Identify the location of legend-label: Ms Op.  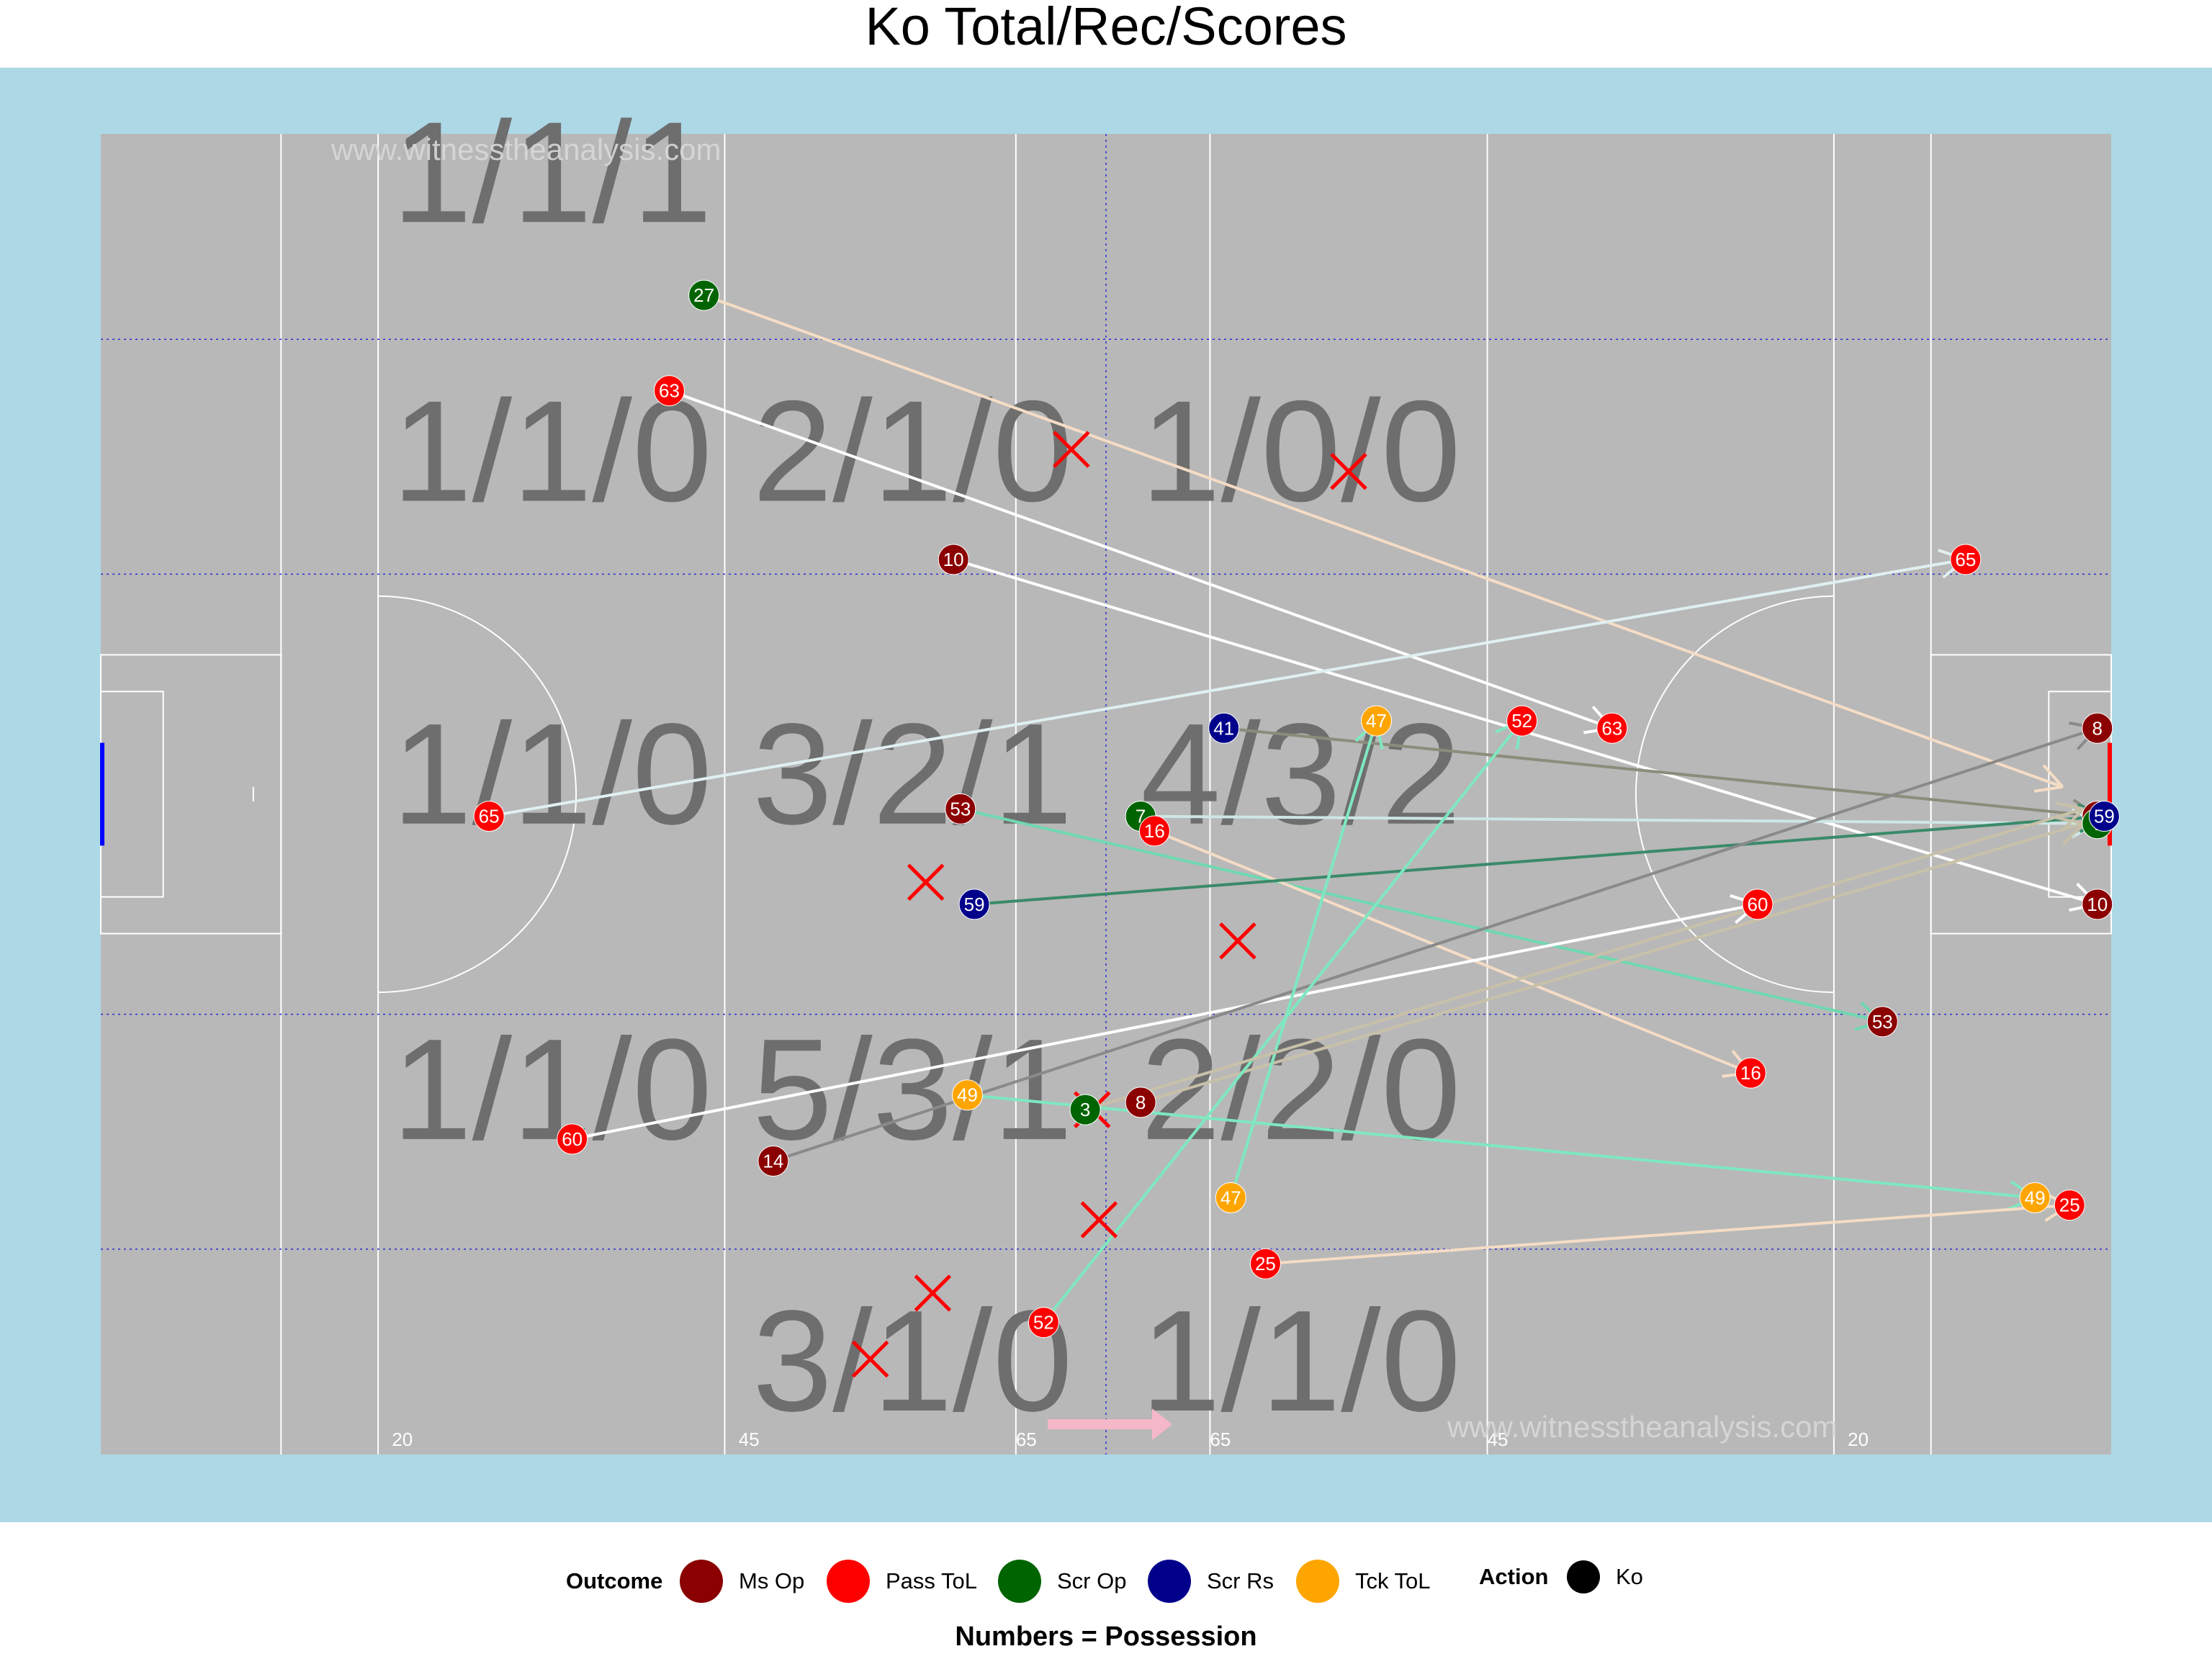
(772, 1580).